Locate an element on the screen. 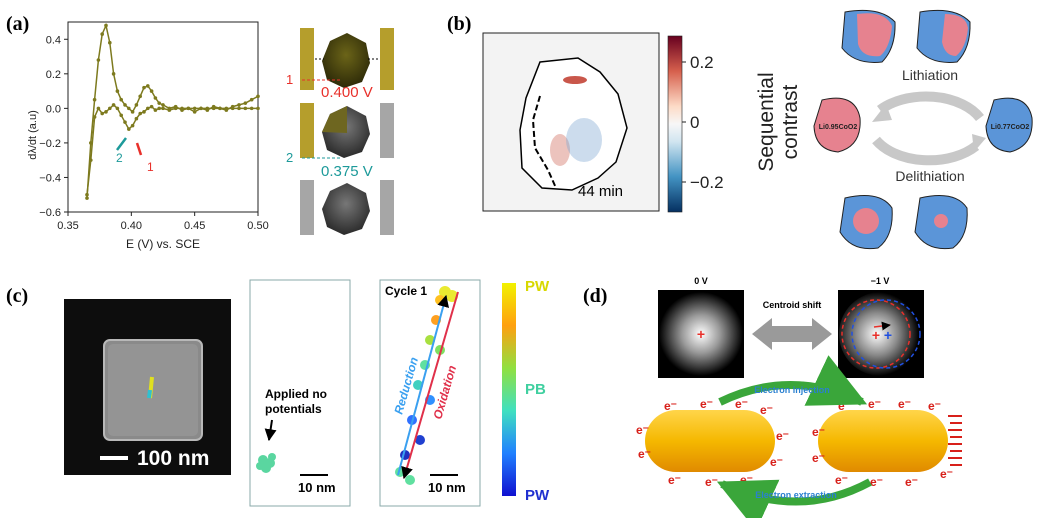 The image size is (1041, 518). colorbar-title-1: Sequential is located at coordinates (766, 121).